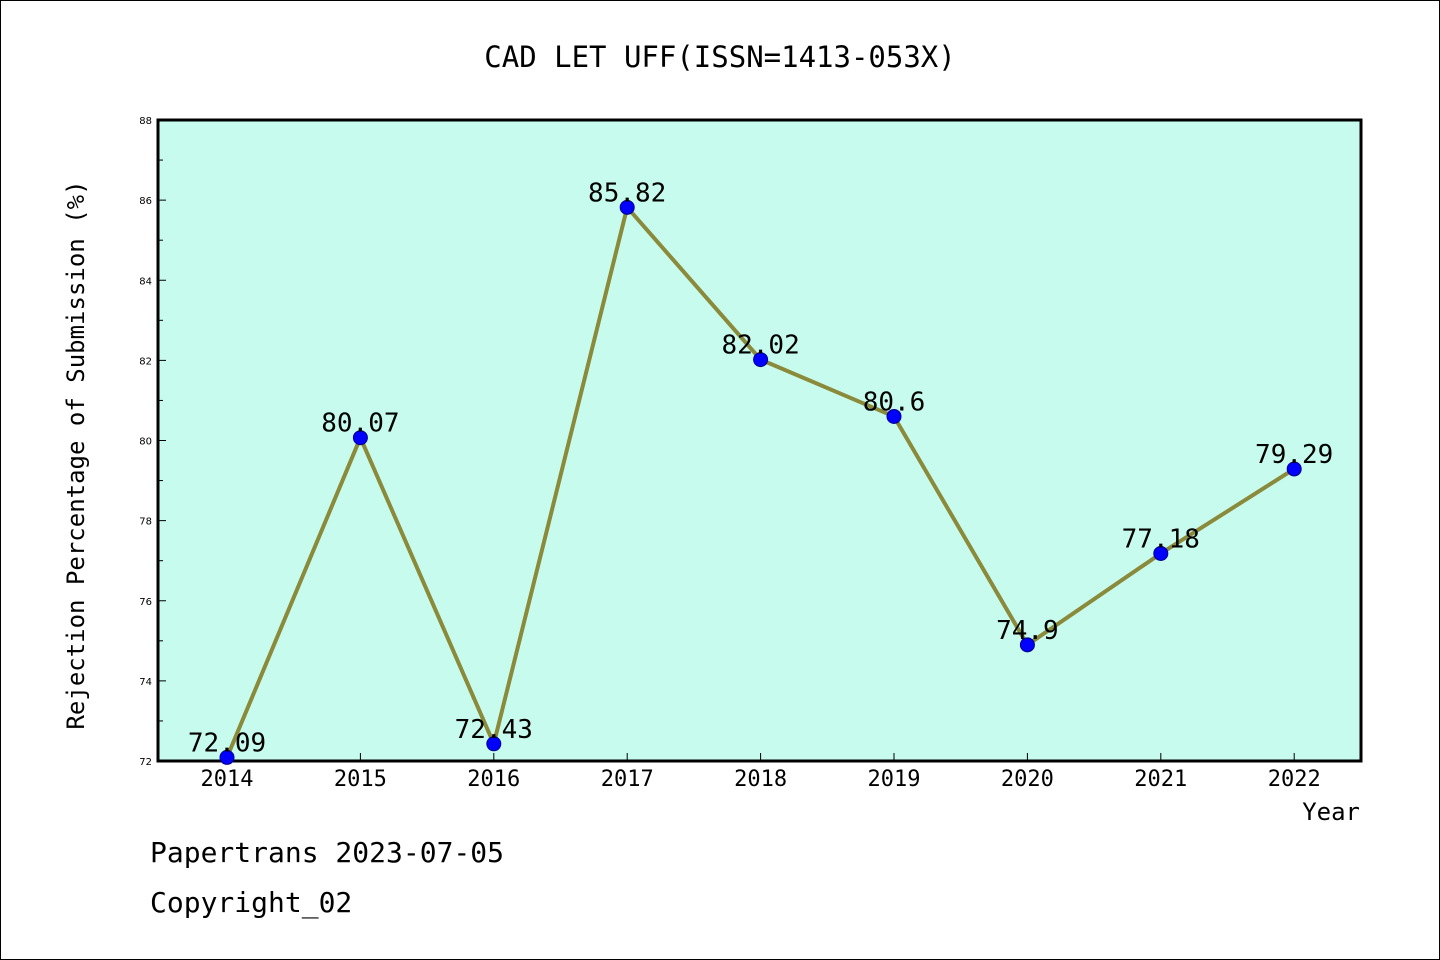  What do you see at coordinates (145, 762) in the screenshot?
I see `y-tick-label: 72` at bounding box center [145, 762].